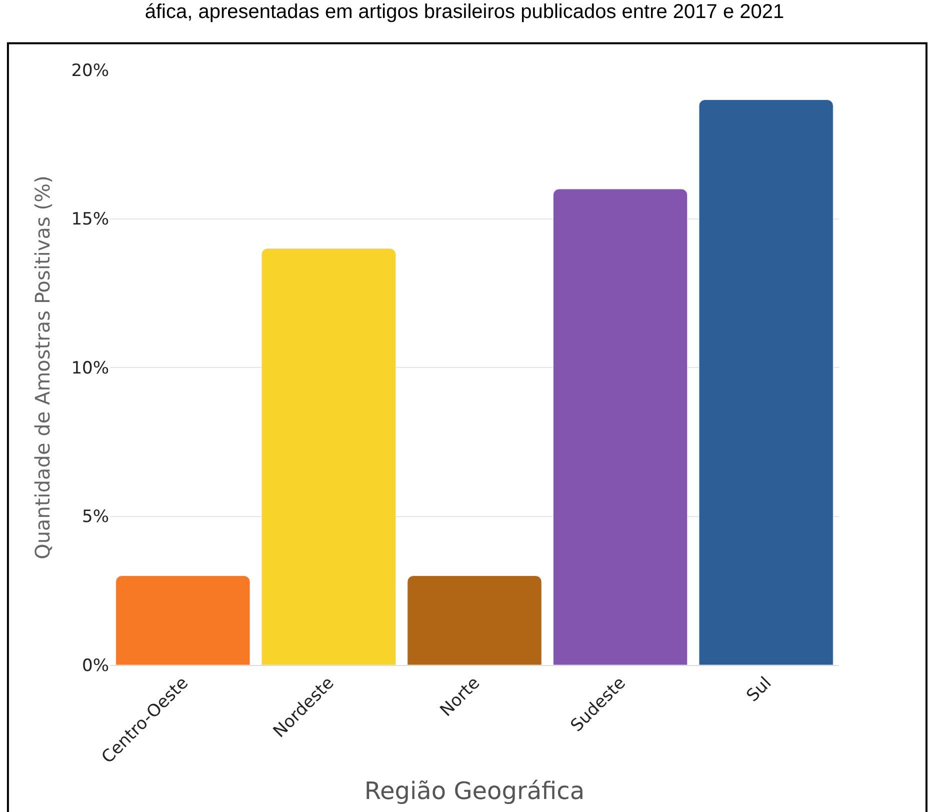 The width and height of the screenshot is (929, 812). What do you see at coordinates (759, 689) in the screenshot?
I see `x-tick-label: Sul` at bounding box center [759, 689].